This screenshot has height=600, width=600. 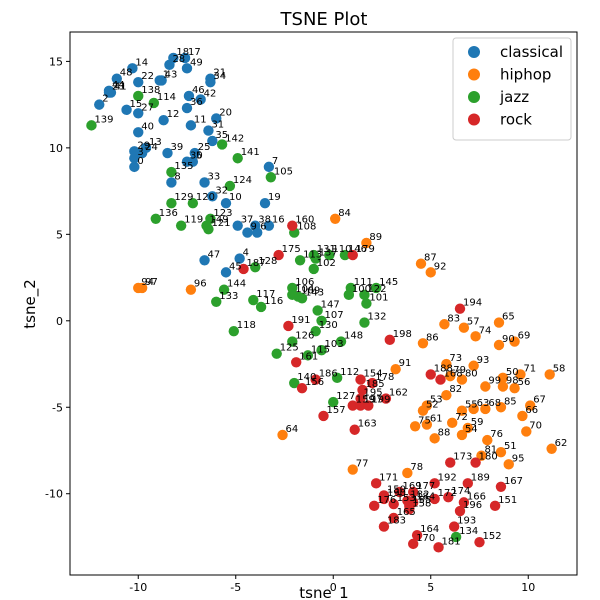 I want to click on point-label: 19, so click(x=274, y=197).